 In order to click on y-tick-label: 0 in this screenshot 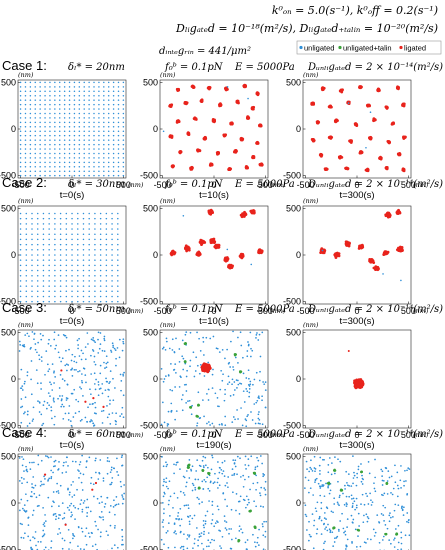, I will do `click(13, 255)`.